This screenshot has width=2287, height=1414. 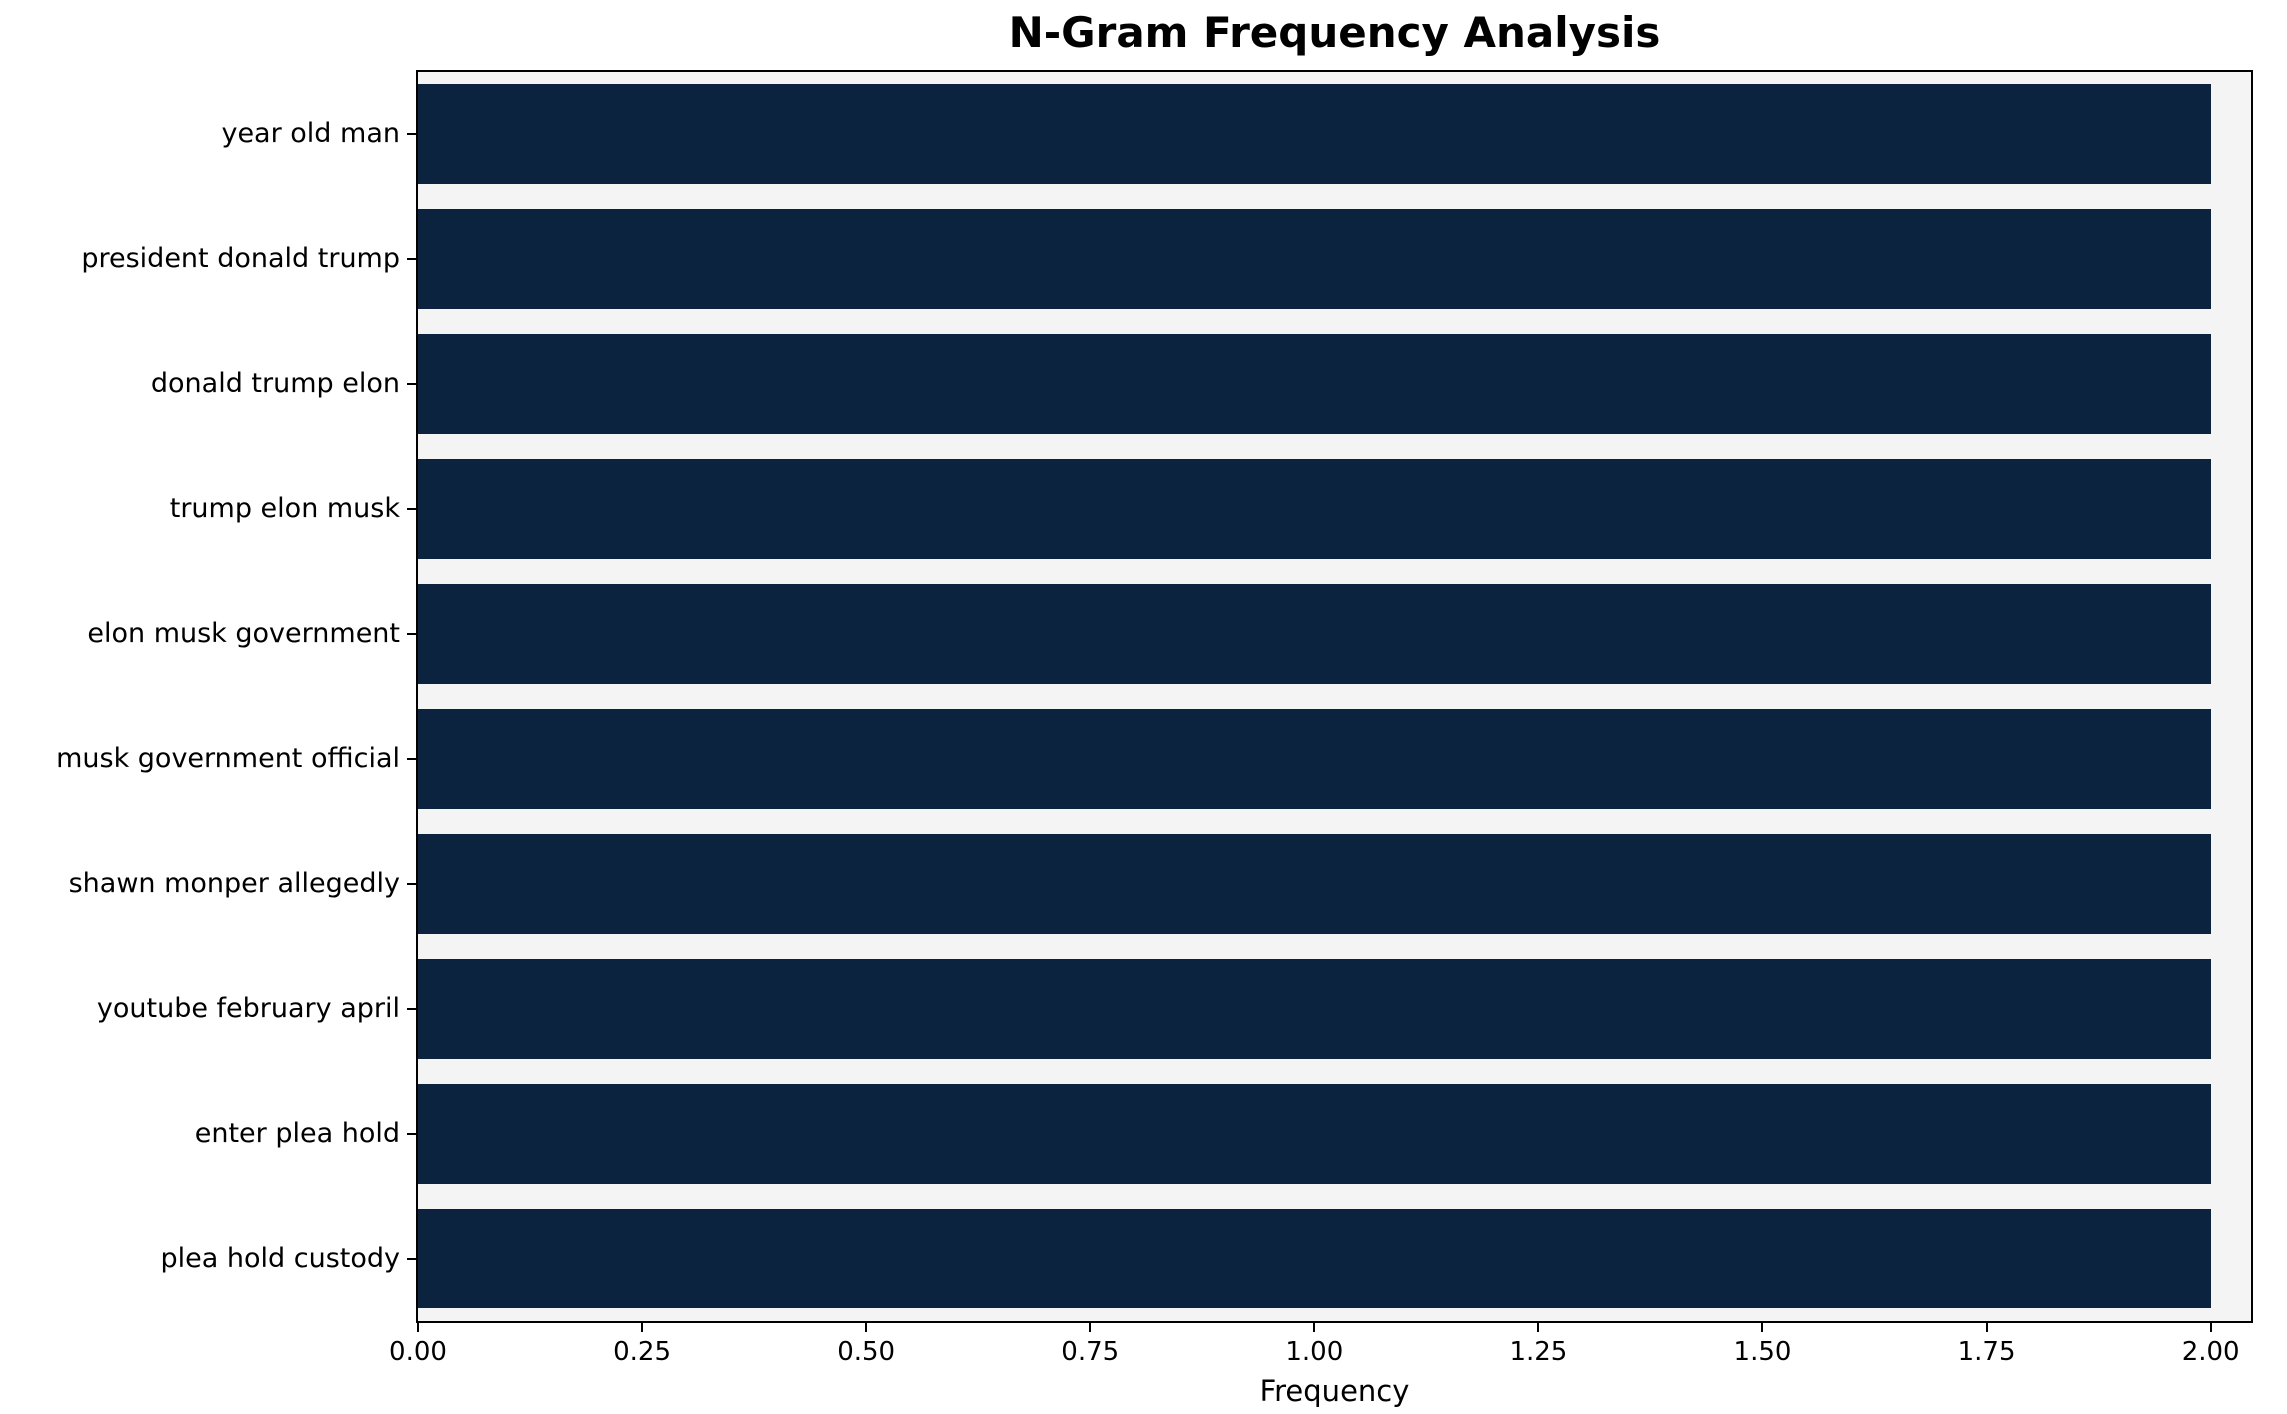 What do you see at coordinates (418, 1352) in the screenshot?
I see `x-tick-label: 0.00` at bounding box center [418, 1352].